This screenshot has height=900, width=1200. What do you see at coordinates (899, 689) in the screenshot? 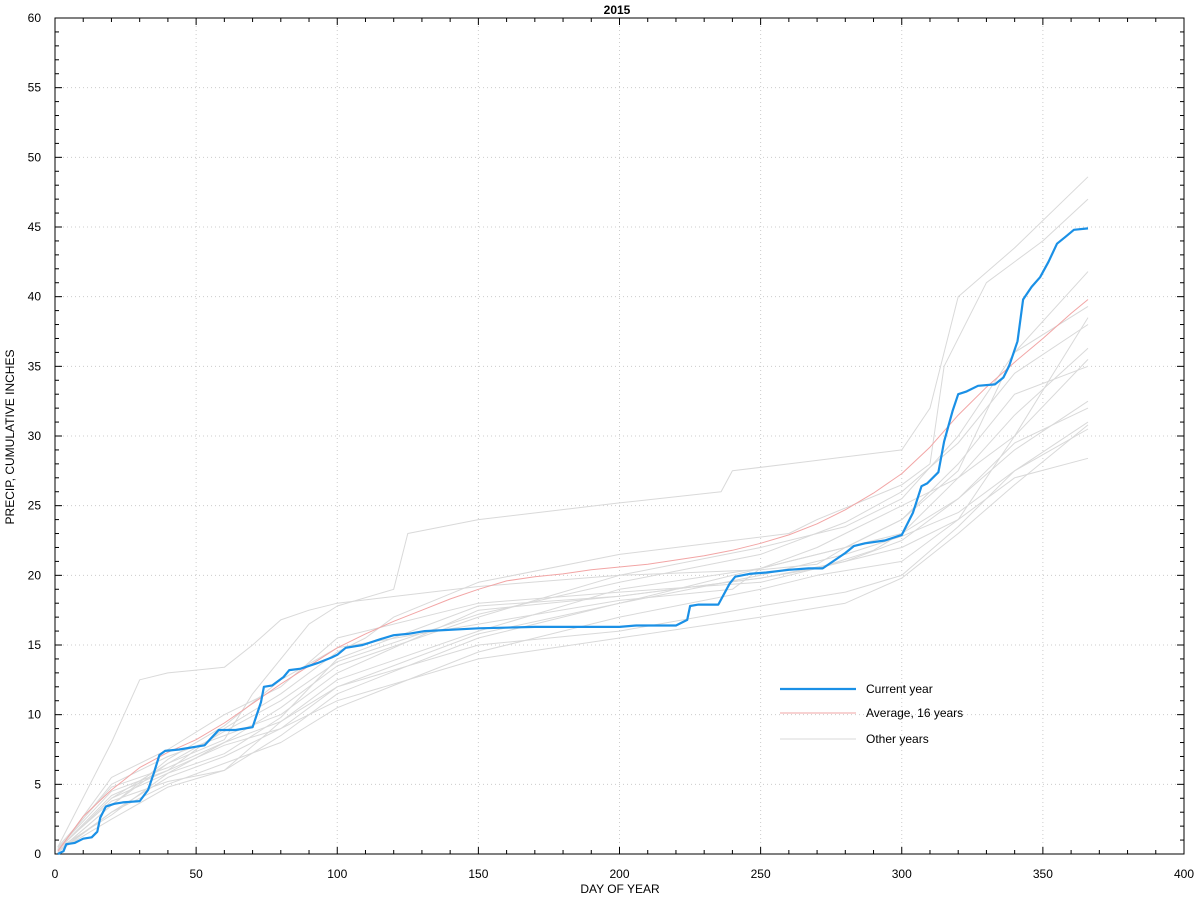
I see `legend-label-current: Current year` at bounding box center [899, 689].